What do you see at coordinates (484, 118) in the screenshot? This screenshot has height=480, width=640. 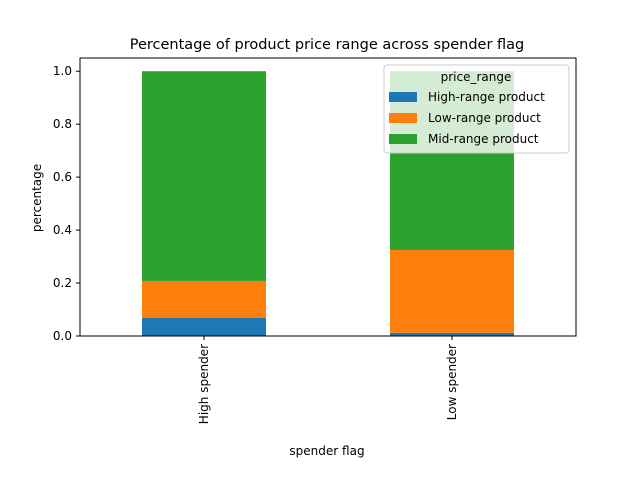 I see `legend-label: Low-range product` at bounding box center [484, 118].